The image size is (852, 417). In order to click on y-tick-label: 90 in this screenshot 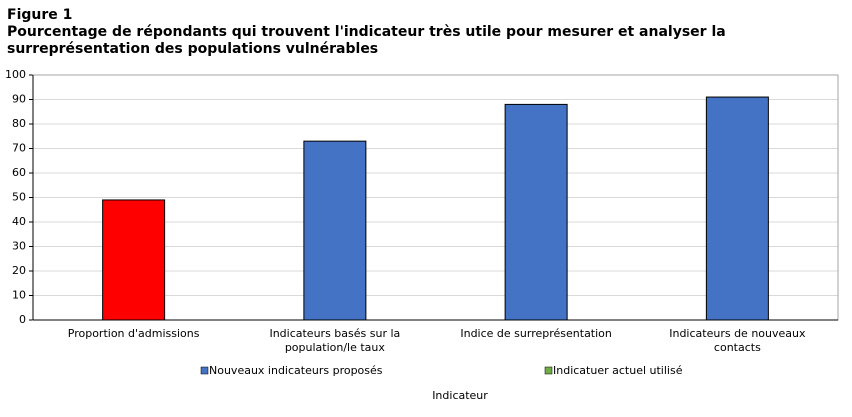, I will do `click(19, 99)`.